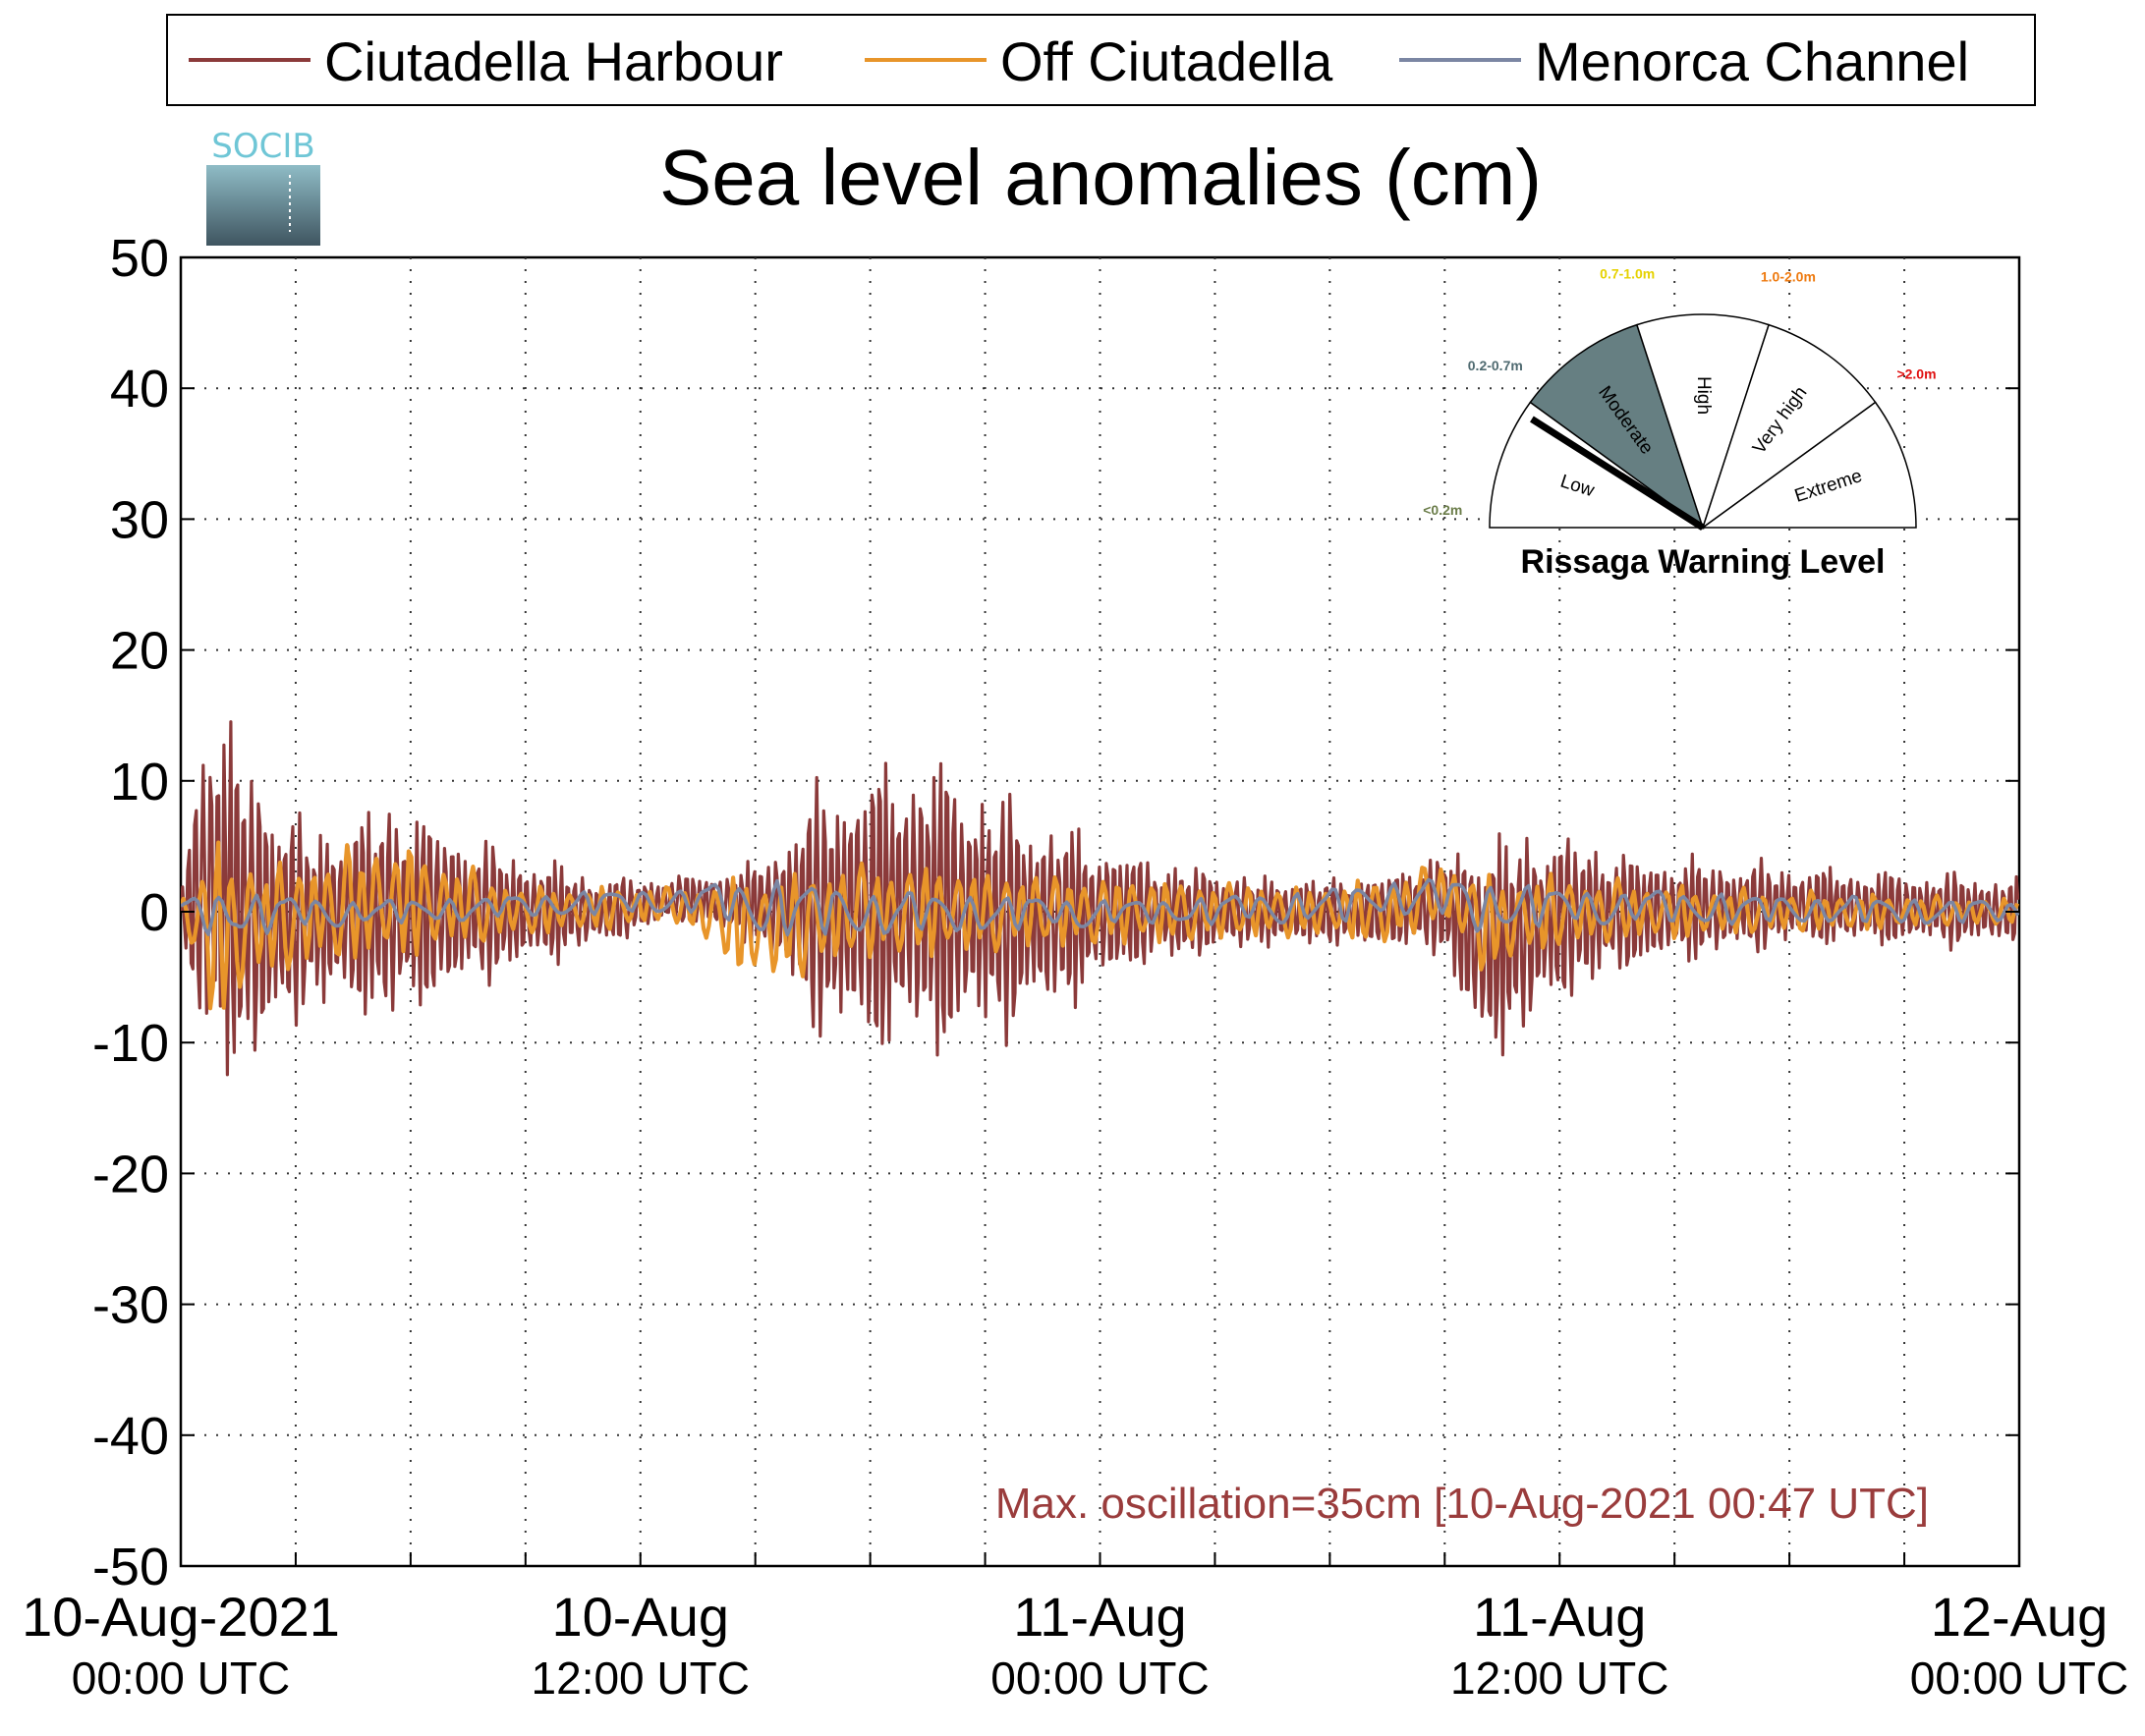  What do you see at coordinates (139, 389) in the screenshot?
I see `y-tick-label: 40` at bounding box center [139, 389].